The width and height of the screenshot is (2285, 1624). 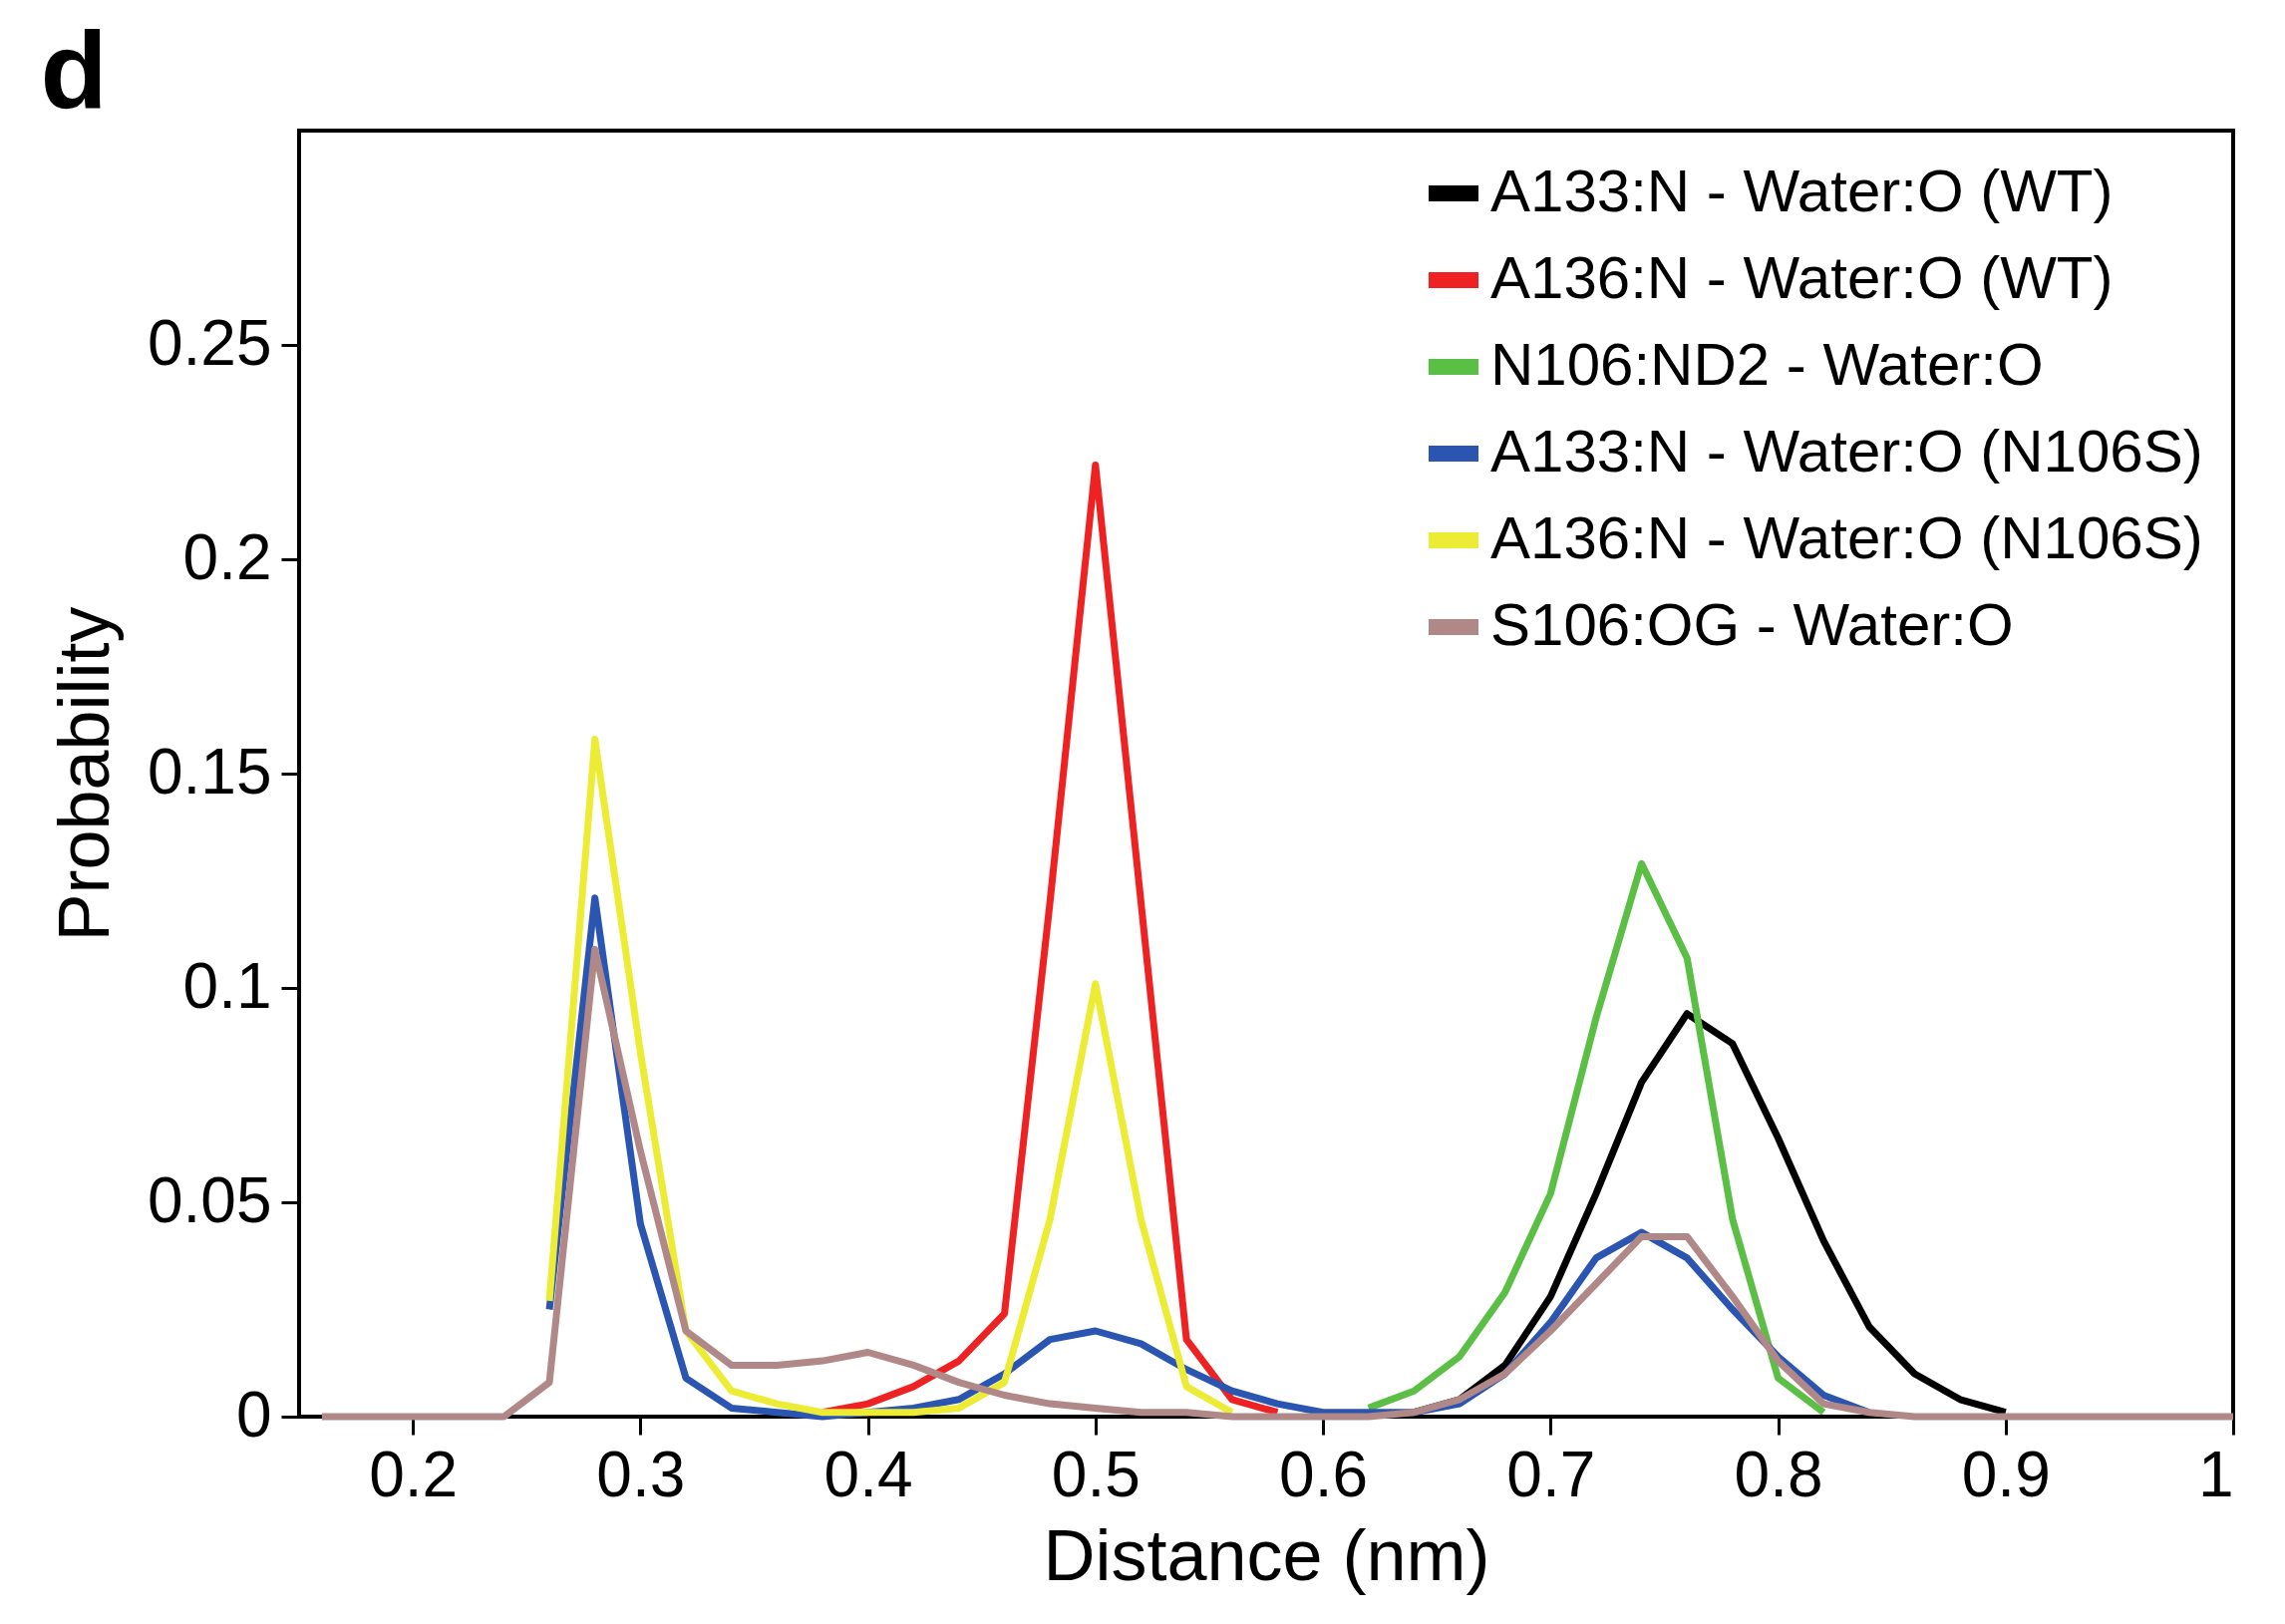 I want to click on legend-label: A133:N - Water:O (WT), so click(x=1802, y=191).